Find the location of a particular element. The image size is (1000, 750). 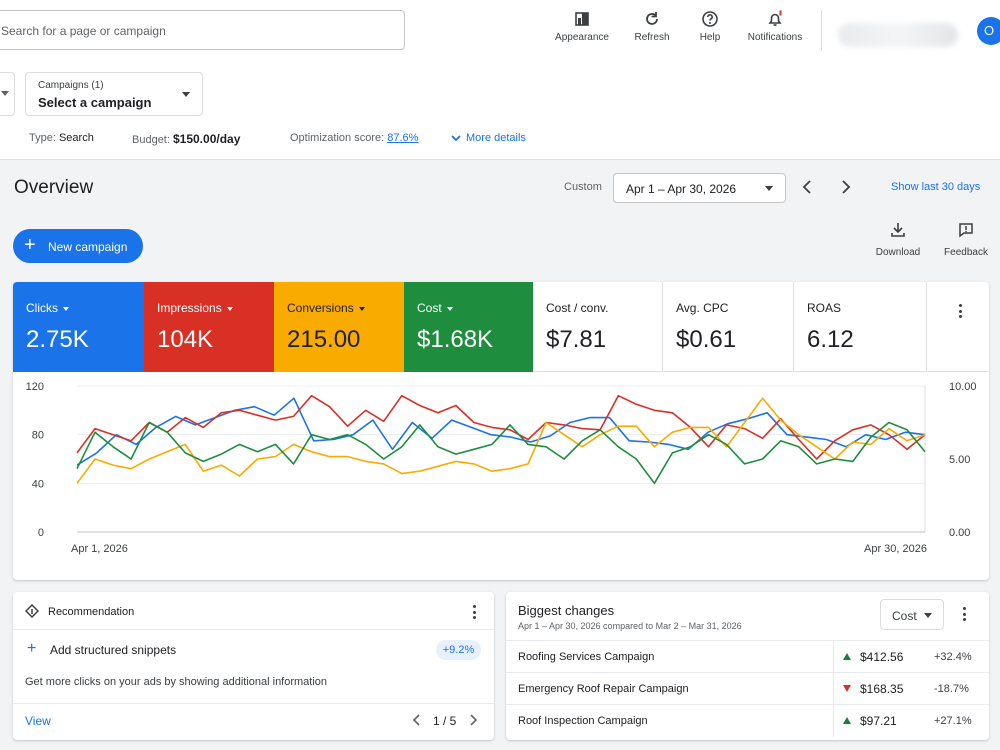

previous-period-icon is located at coordinates (807, 187).